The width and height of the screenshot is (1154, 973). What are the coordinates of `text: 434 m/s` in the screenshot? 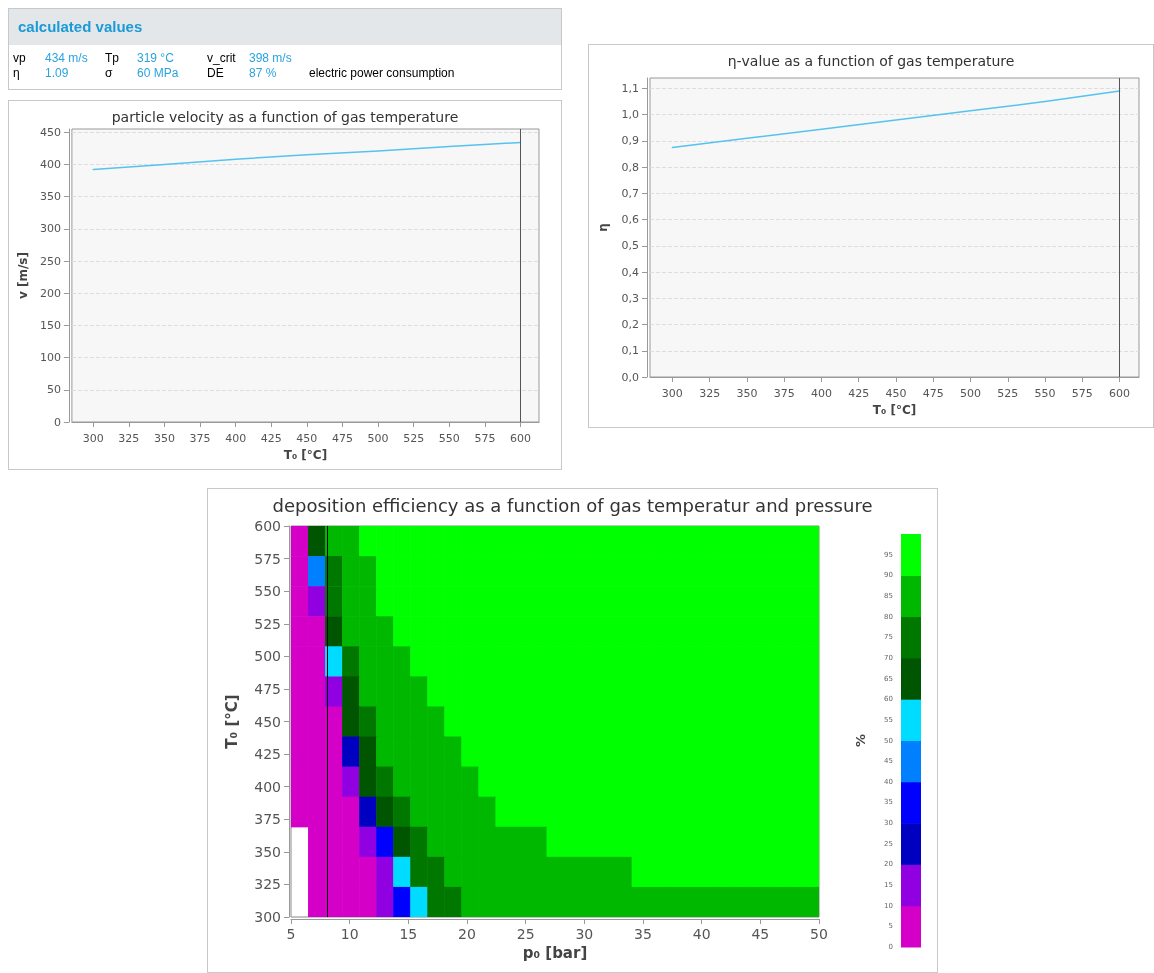 It's located at (67, 58).